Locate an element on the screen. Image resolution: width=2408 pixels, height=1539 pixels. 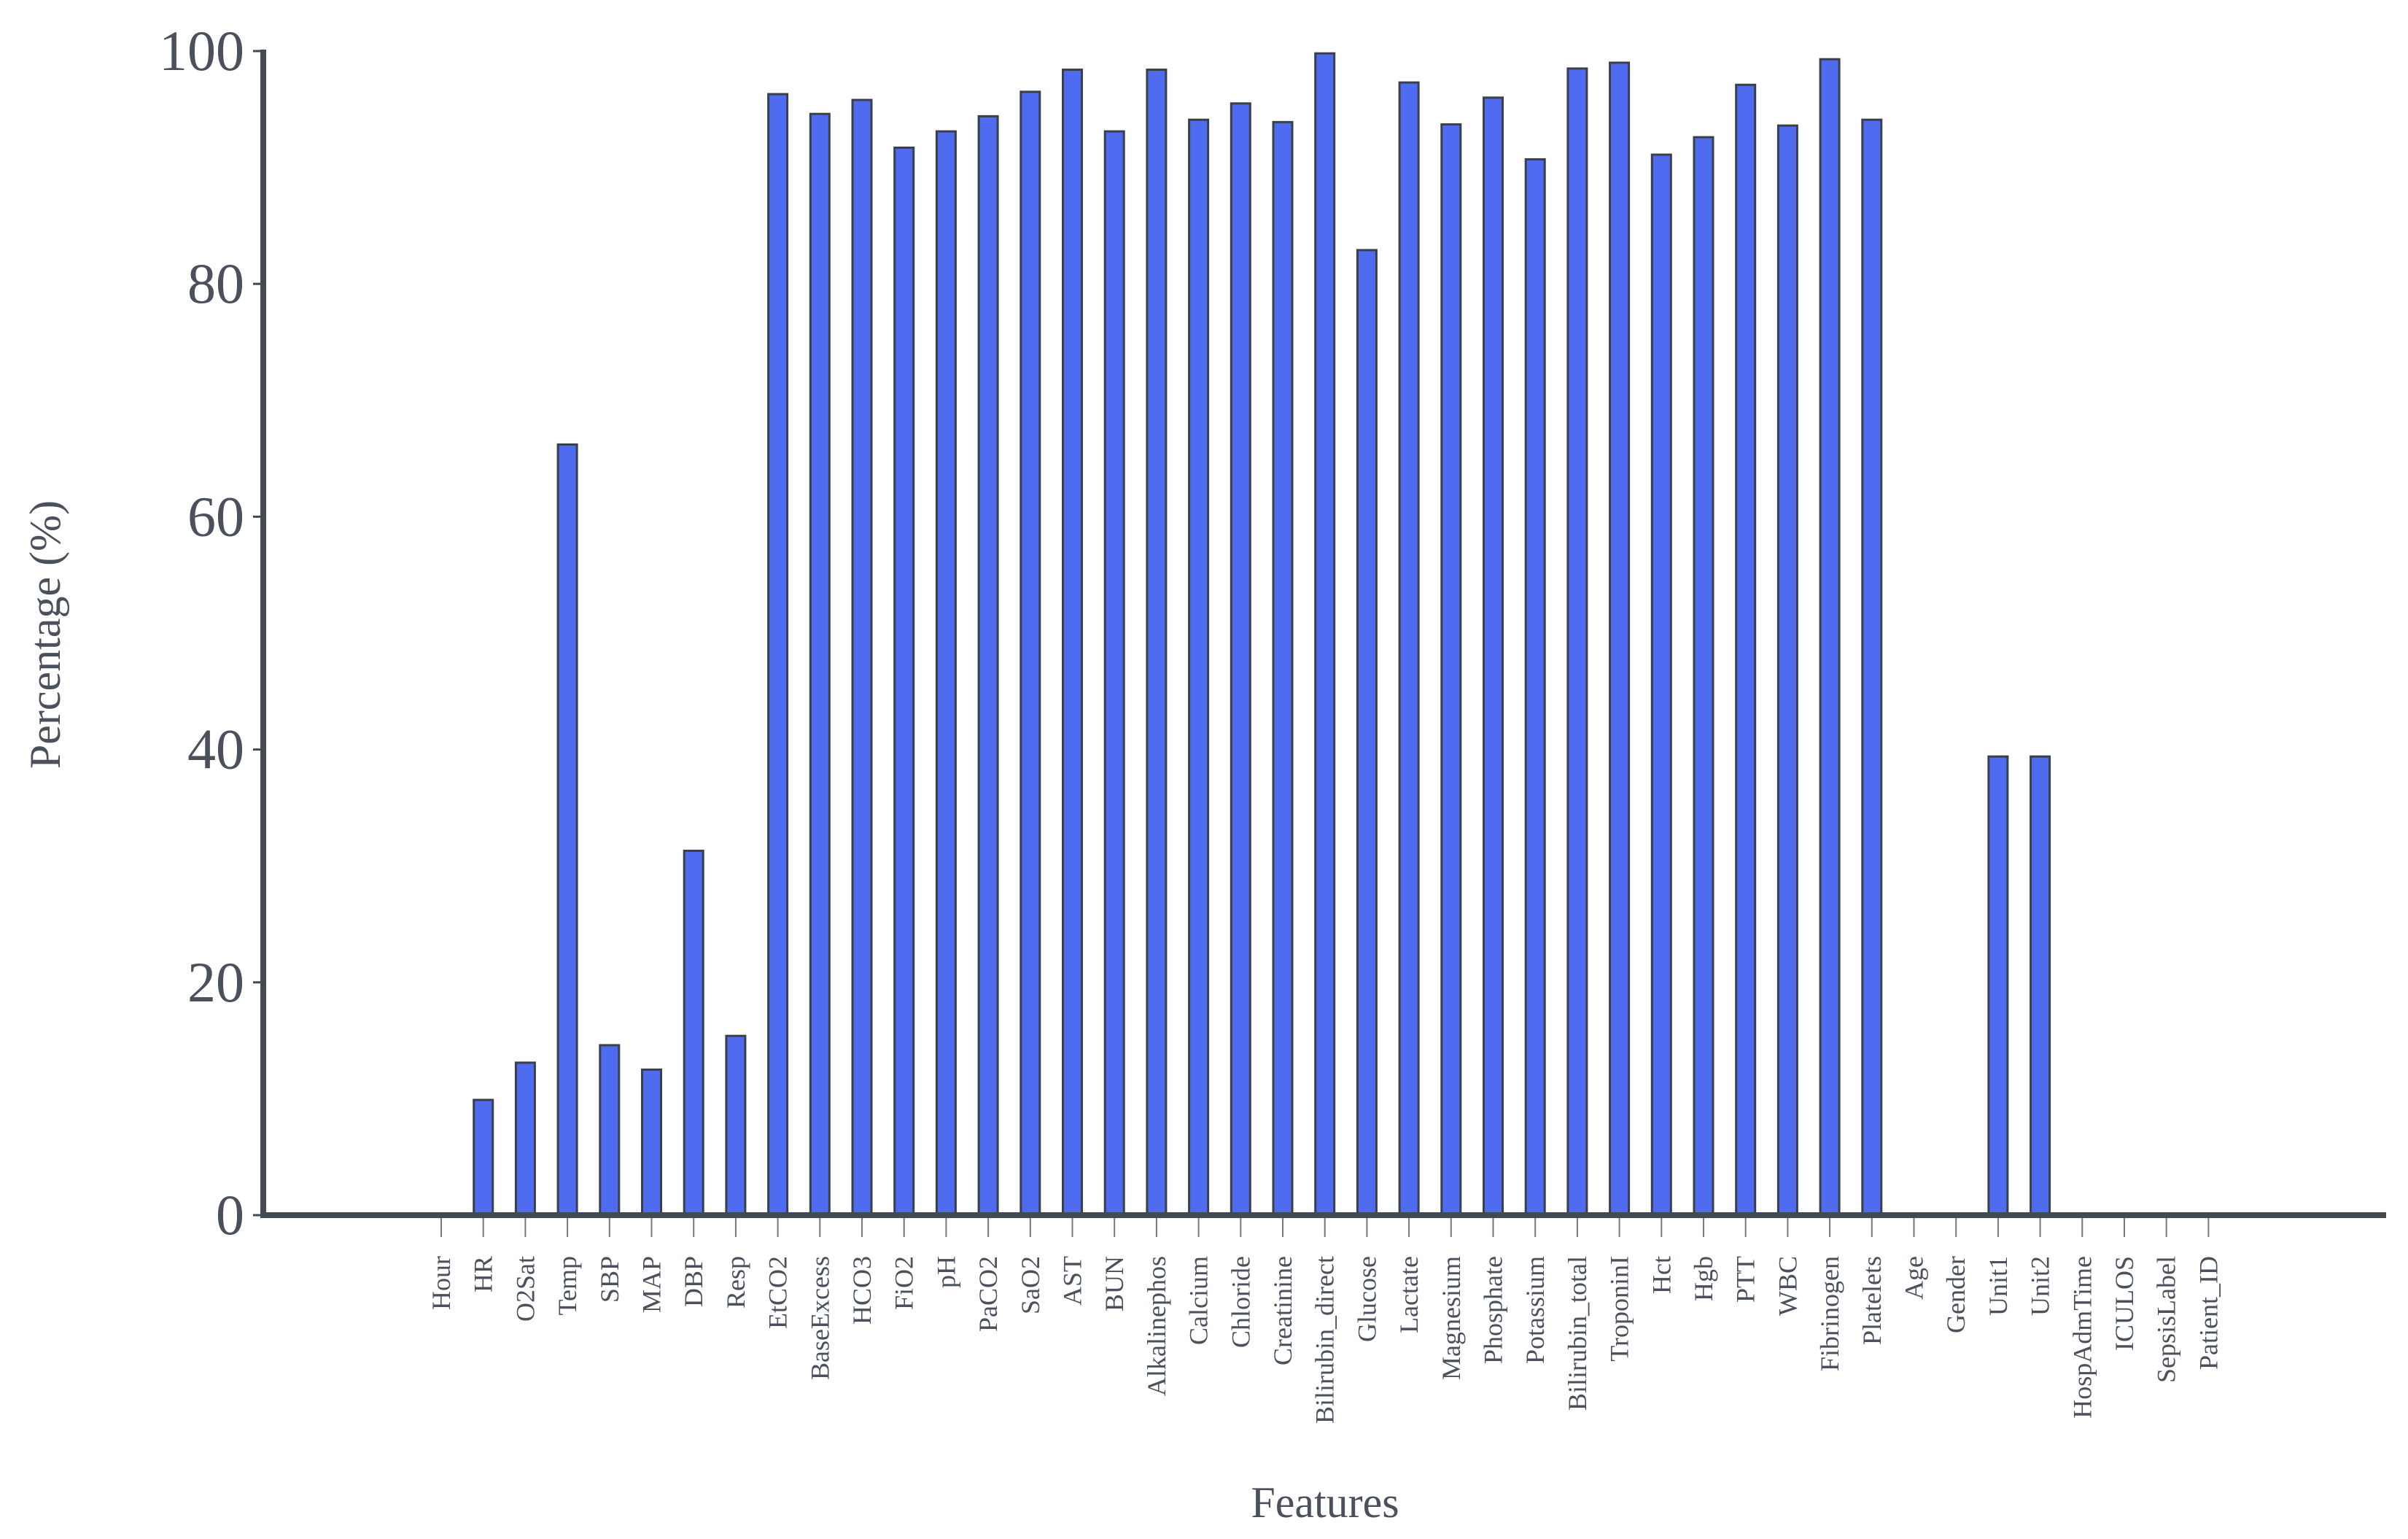
y-axis-label: Percentage (%) is located at coordinates (45, 634).